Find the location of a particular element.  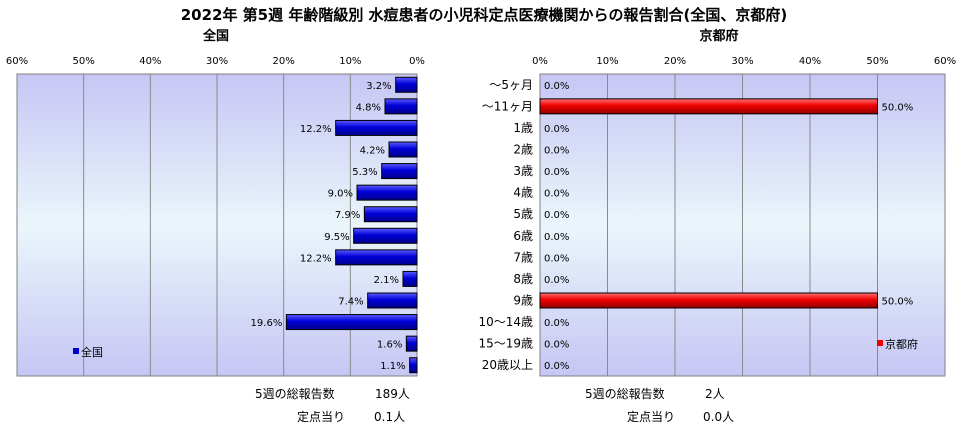

category-label: 20歳以上 is located at coordinates (507, 365).